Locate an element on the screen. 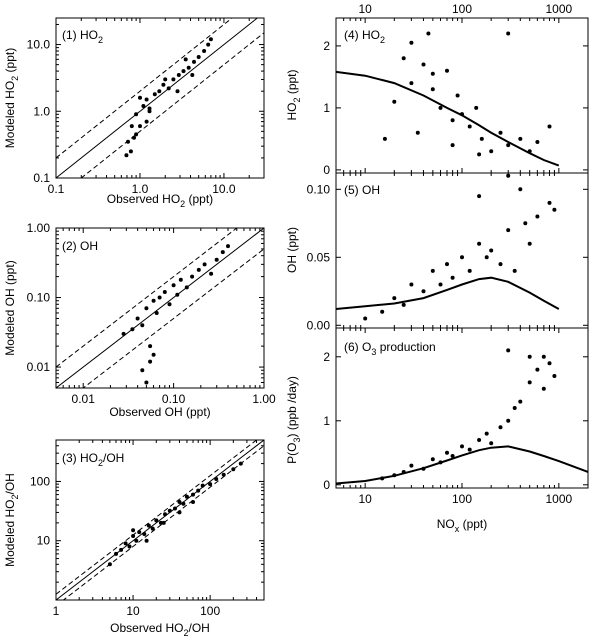 This screenshot has height=641, width=600. panel-4-ticks: 0 1 2 10 100 1000 is located at coordinates (456, 89).